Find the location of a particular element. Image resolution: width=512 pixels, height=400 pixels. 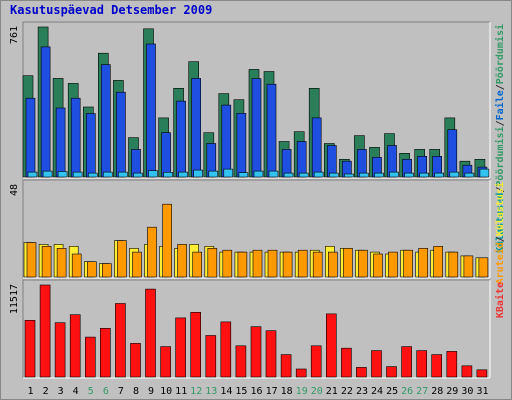

panel-legend: Külastused/Pöördumisi/Faile/Pöördumisi is located at coordinates (500, 138).